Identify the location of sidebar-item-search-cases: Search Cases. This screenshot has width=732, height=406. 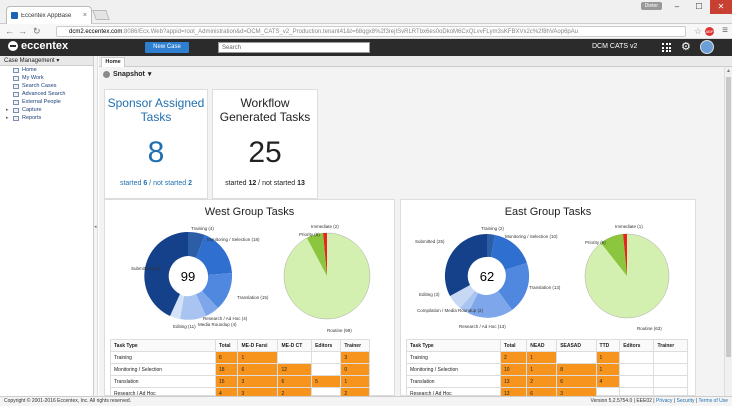
(46, 86).